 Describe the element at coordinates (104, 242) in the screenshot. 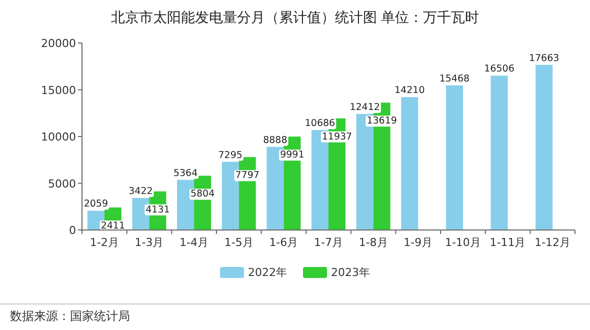

I see `x-tick-label: 1-2月` at that location.